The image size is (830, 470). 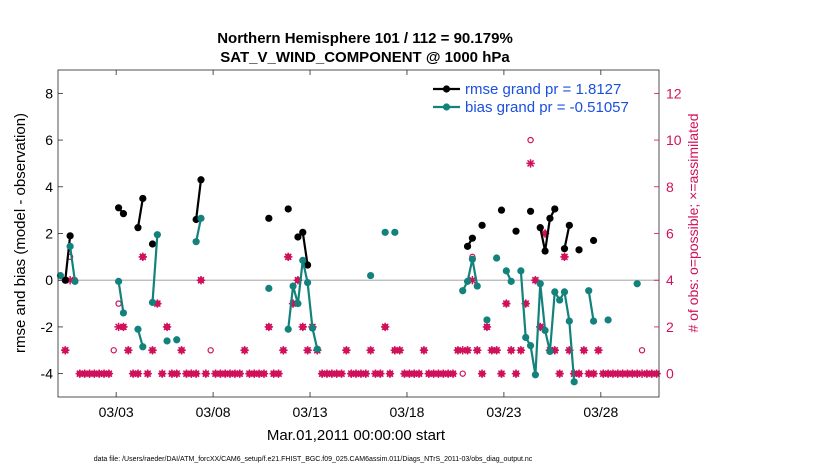 What do you see at coordinates (670, 374) in the screenshot?
I see `y2-tick-label: 0` at bounding box center [670, 374].